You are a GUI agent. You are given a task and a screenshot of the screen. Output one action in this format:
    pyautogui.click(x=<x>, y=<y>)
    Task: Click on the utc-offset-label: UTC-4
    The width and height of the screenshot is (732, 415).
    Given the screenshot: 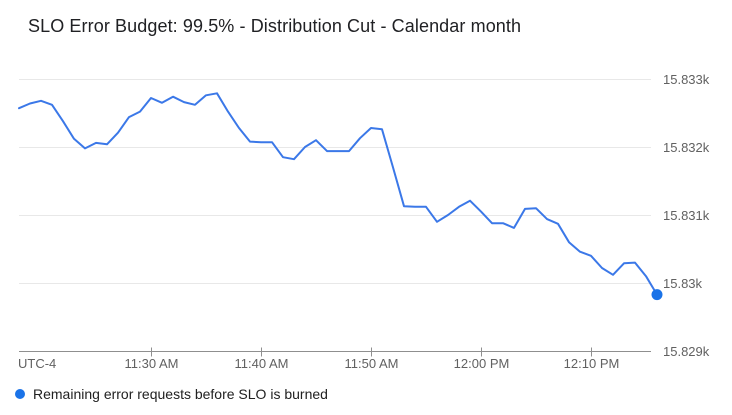 What is the action you would take?
    pyautogui.click(x=37, y=363)
    